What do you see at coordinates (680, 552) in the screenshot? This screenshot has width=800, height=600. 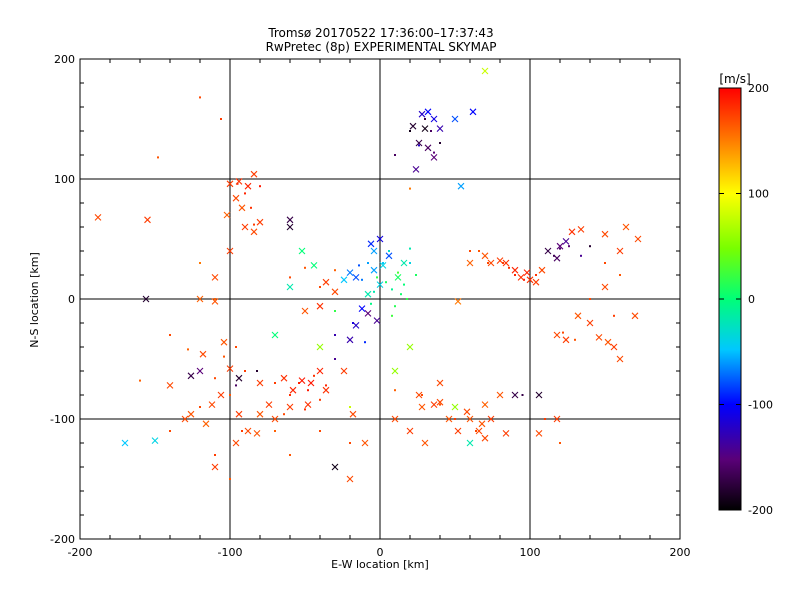 I see `x-tick-label: 200` at bounding box center [680, 552].